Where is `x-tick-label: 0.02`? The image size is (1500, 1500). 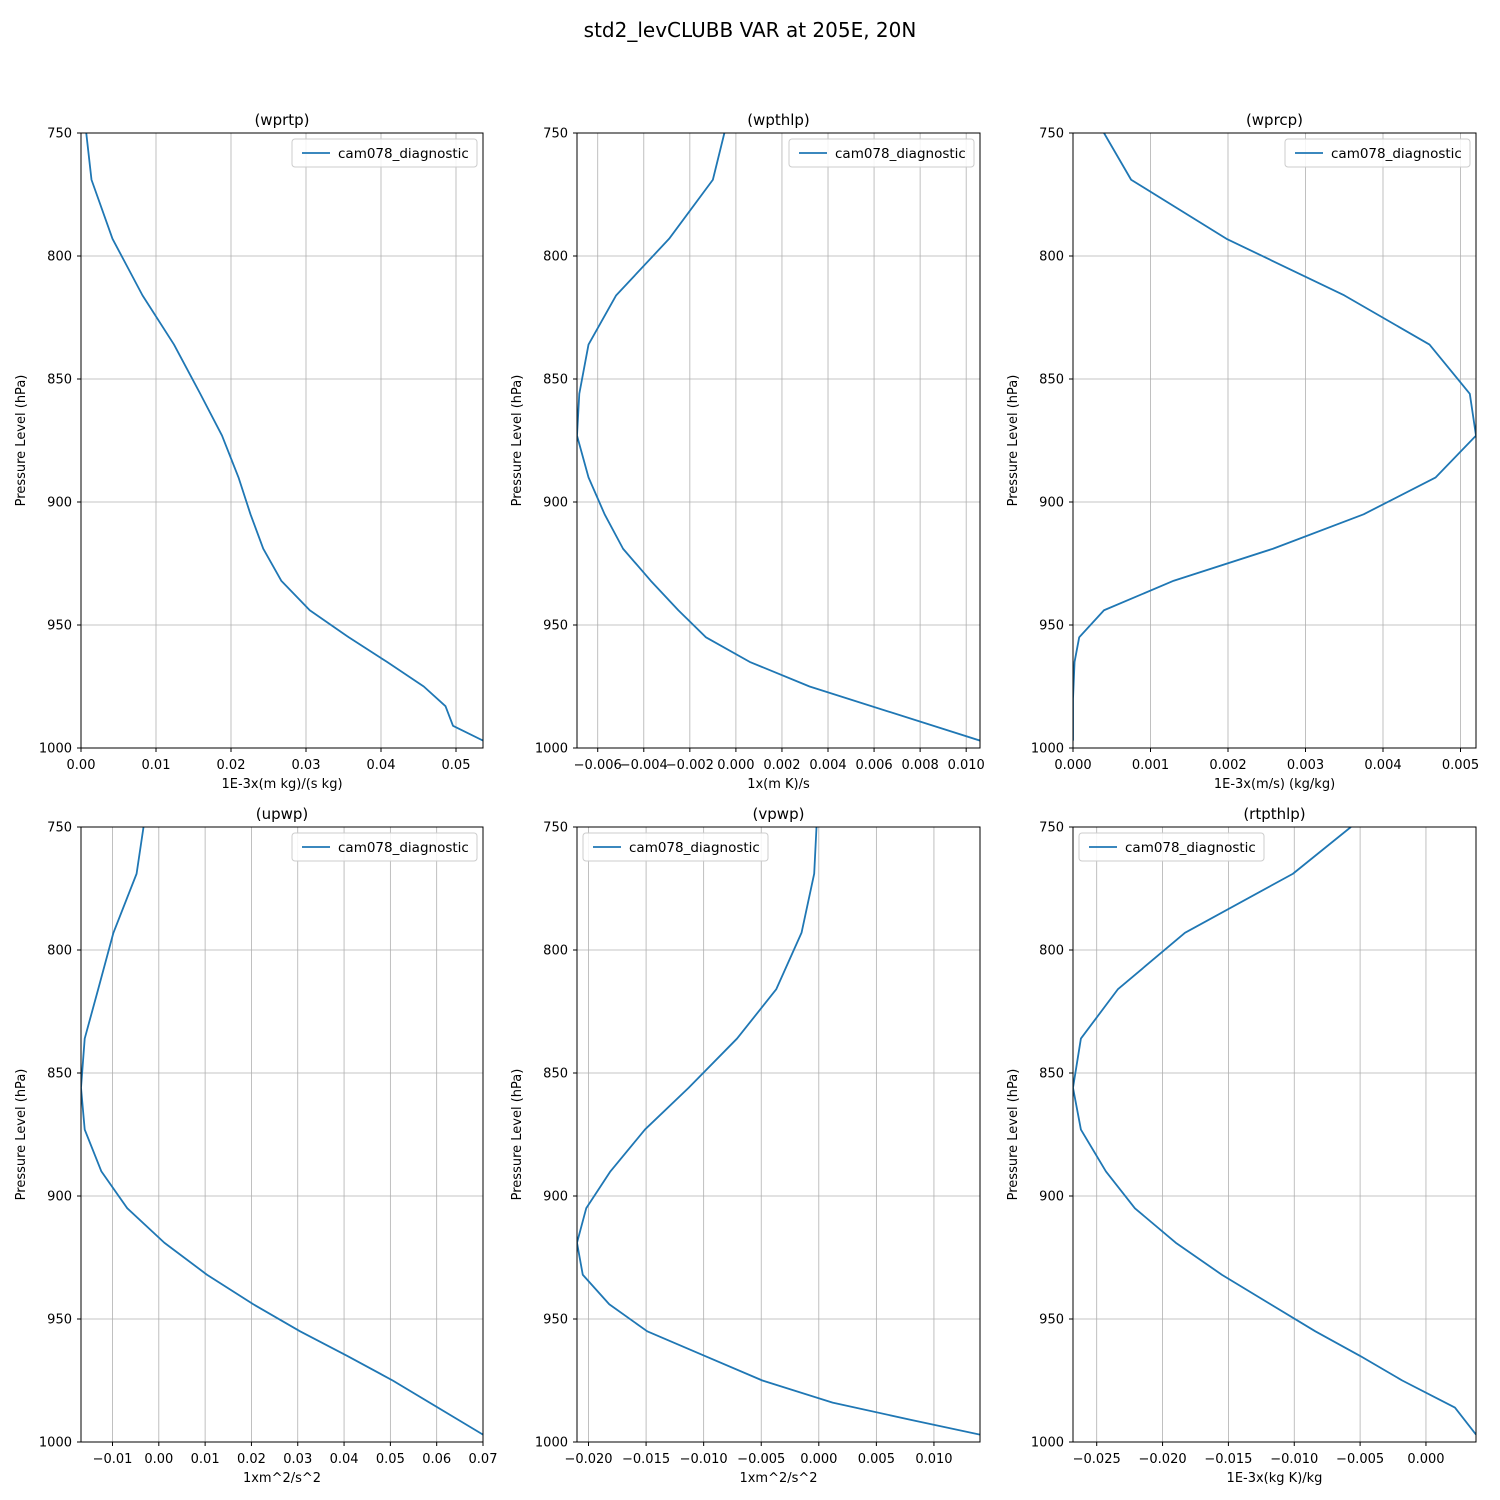
x-tick-label: 0.02 is located at coordinates (251, 1459).